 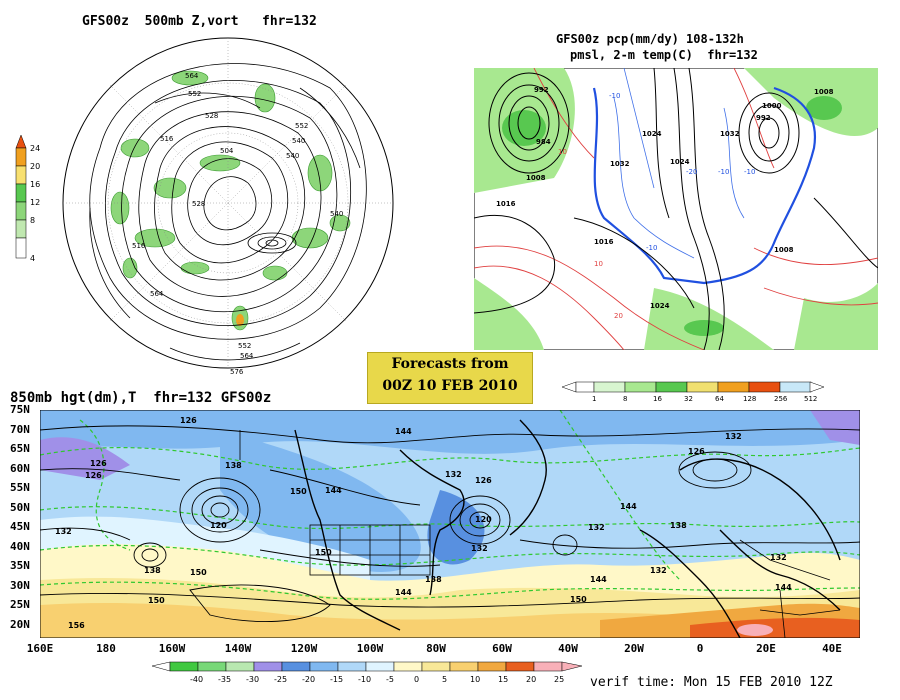 I want to click on precip-tick: 256, so click(x=781, y=399).